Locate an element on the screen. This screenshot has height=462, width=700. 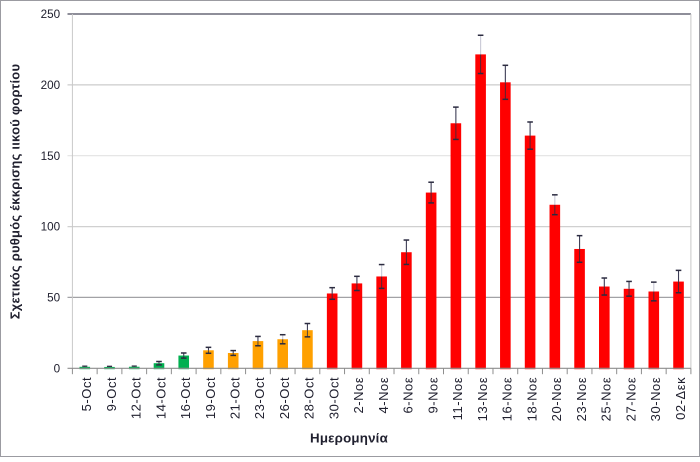
svg-text: 9-Νοε is located at coordinates (432, 395).